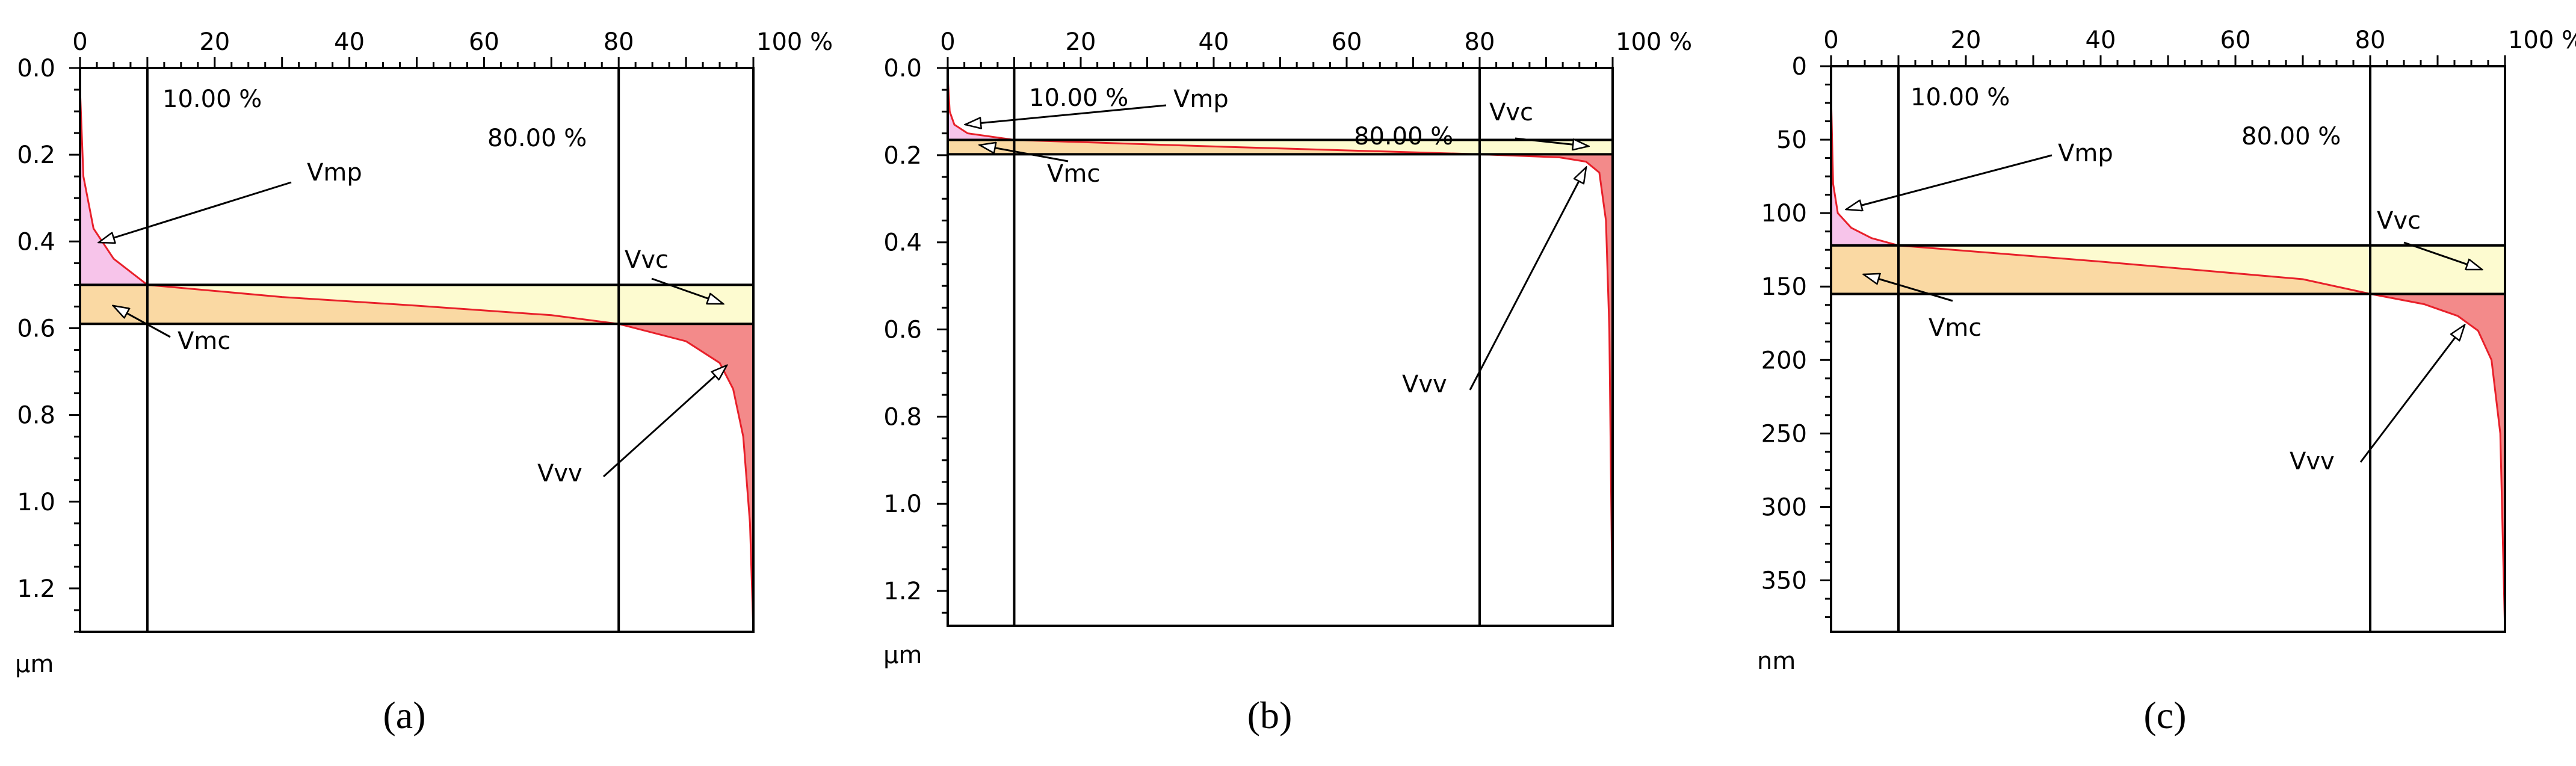  I want to click on y-tick-label: 350, so click(1784, 581).